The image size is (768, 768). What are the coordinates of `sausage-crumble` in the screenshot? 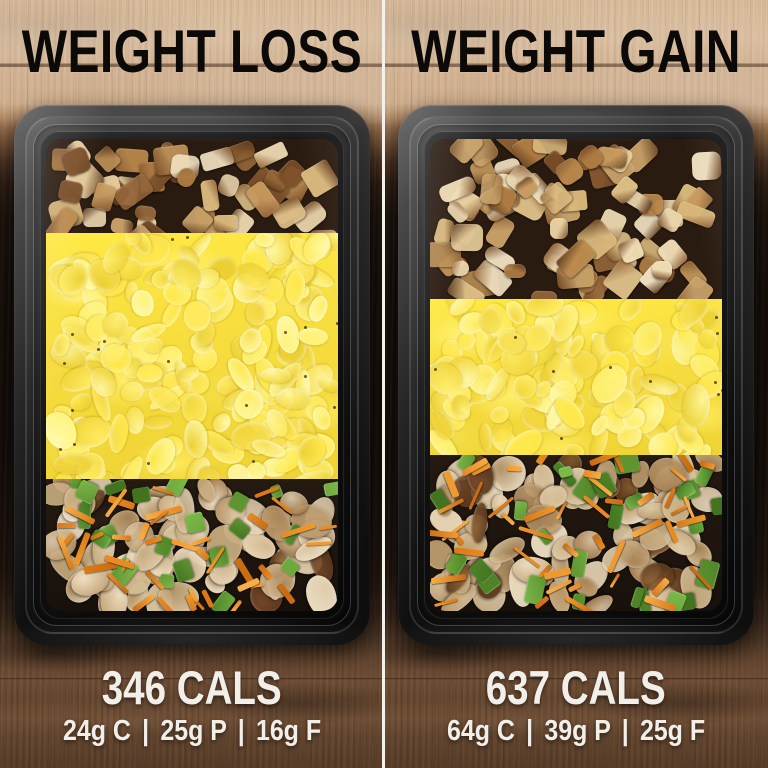 It's located at (319, 591).